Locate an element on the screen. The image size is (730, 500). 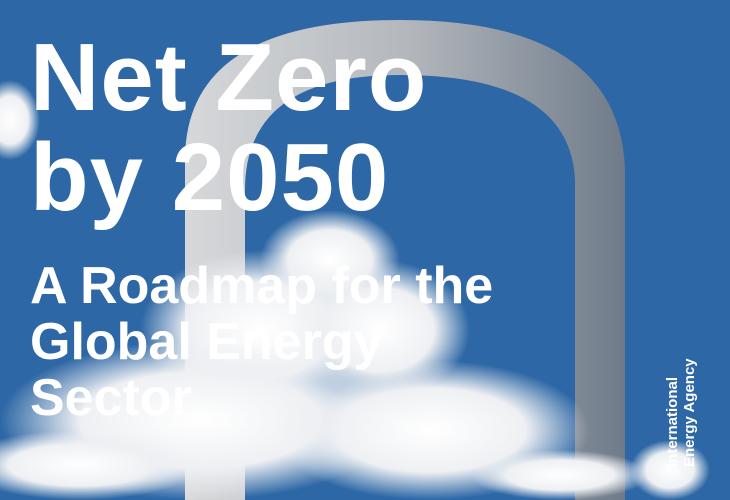
title-line-1: Net Zero is located at coordinates (229, 77).